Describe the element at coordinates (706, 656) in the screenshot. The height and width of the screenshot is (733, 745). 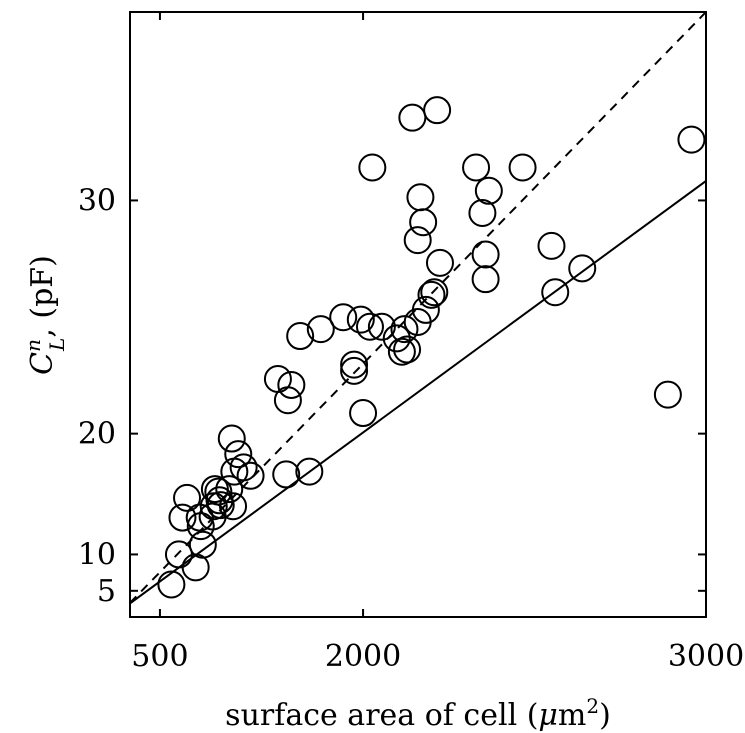
I see `x-tick-label: 3000` at that location.